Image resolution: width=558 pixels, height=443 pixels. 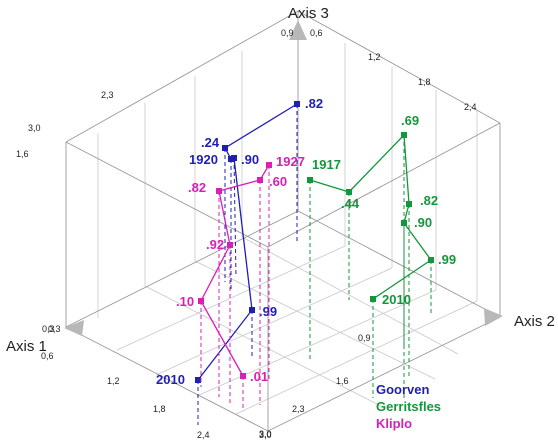 I want to click on legend-entry: Goorven, so click(x=403, y=389).